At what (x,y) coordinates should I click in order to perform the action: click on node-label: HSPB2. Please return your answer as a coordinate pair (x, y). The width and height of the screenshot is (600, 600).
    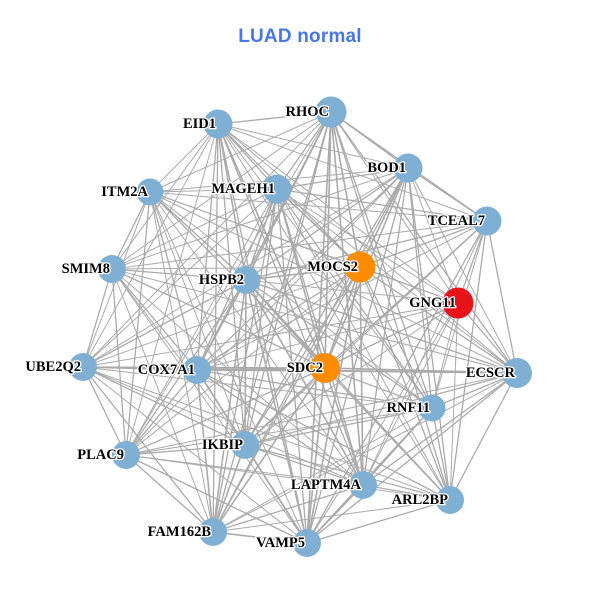
    Looking at the image, I should click on (221, 280).